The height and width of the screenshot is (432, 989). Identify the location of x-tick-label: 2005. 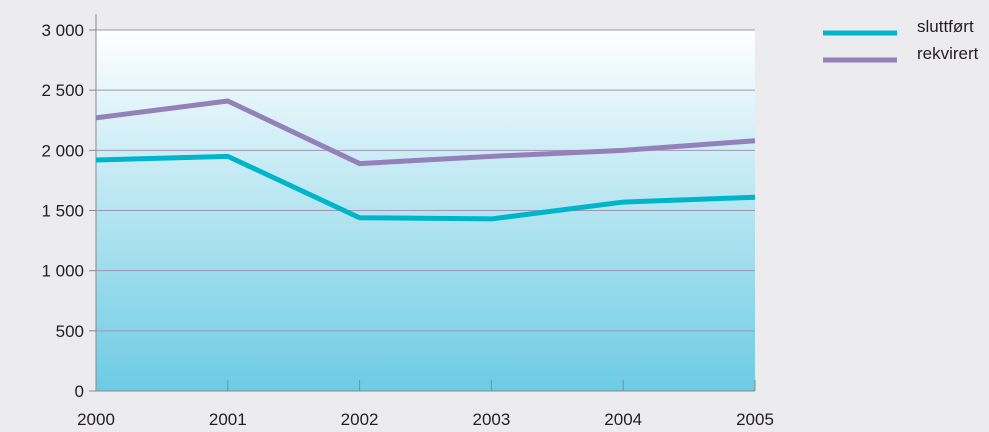
(755, 419).